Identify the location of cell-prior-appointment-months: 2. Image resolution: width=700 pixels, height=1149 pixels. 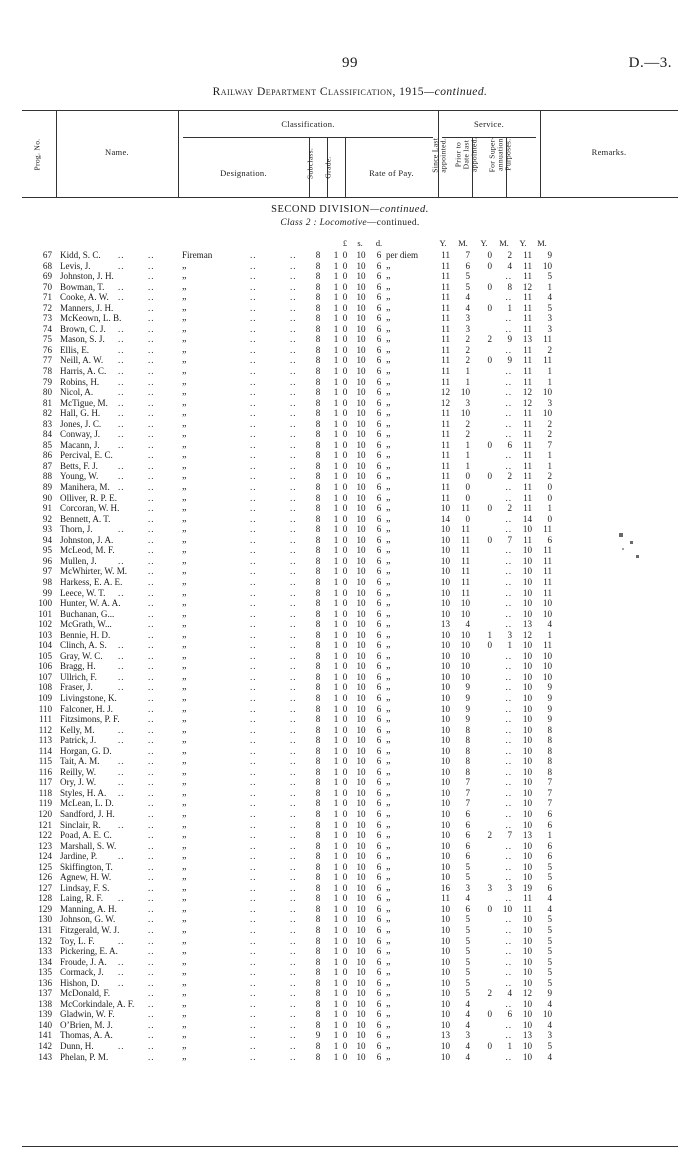
(509, 508).